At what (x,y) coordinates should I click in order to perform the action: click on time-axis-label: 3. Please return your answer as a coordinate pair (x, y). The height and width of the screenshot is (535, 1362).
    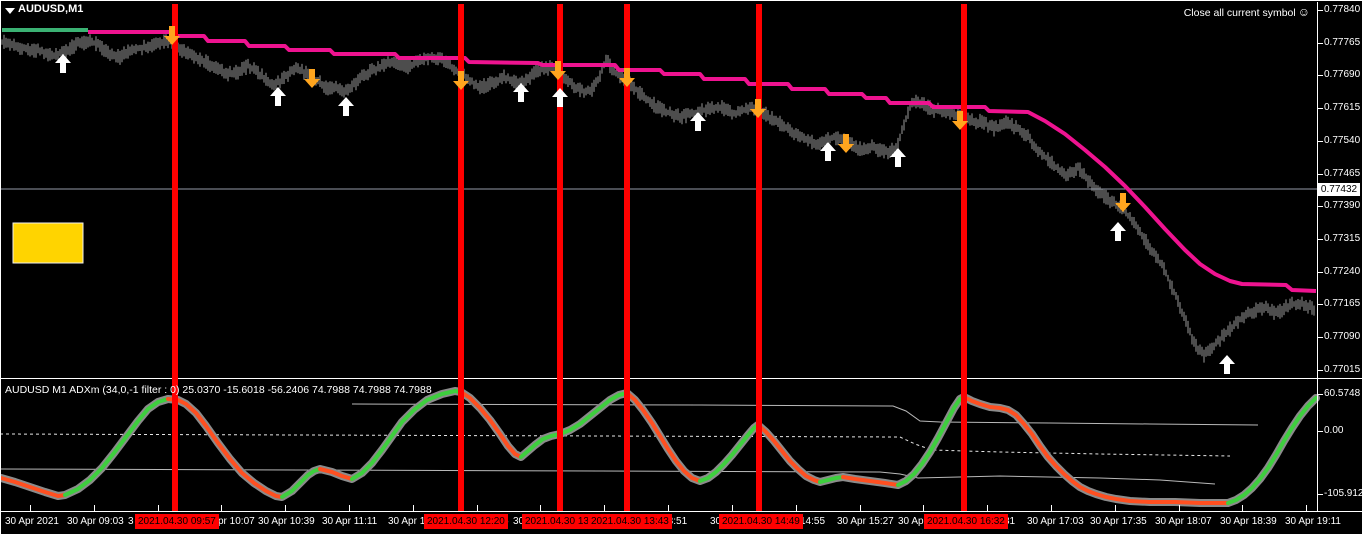
    Looking at the image, I should click on (131, 521).